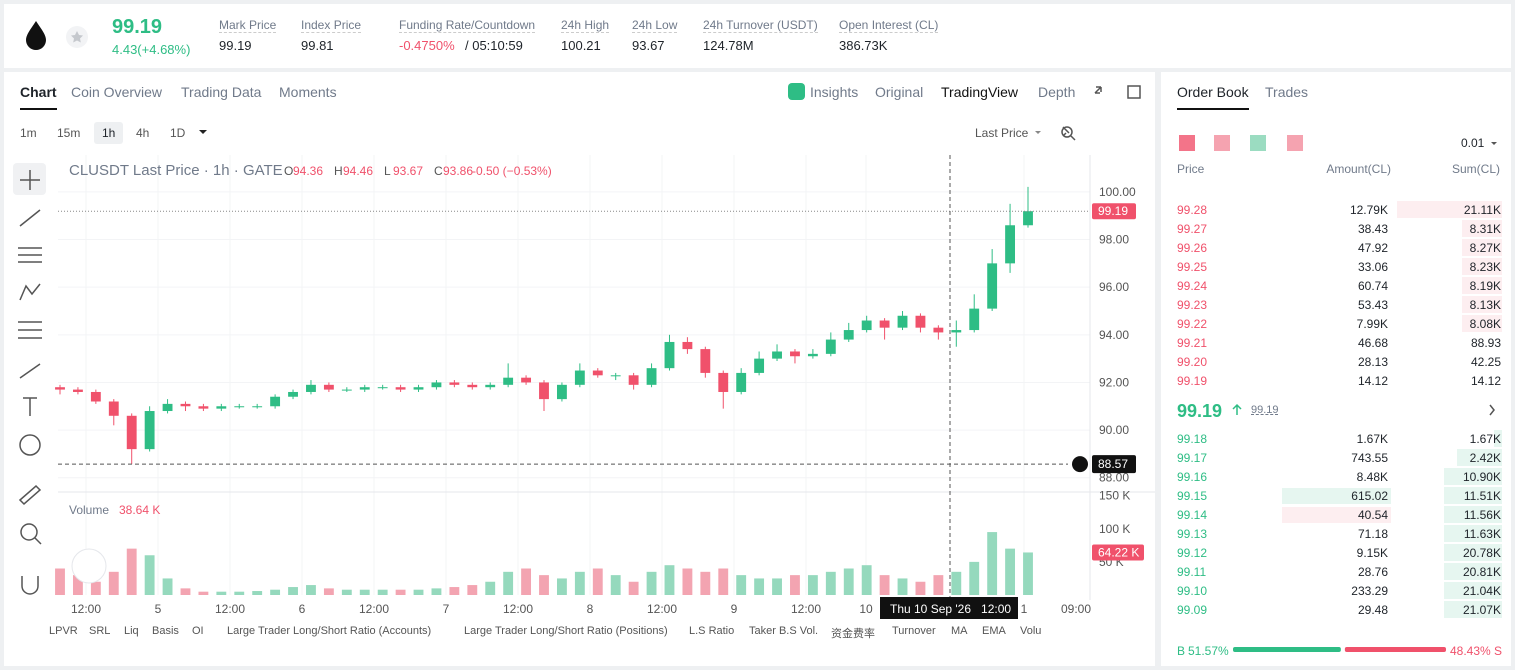  What do you see at coordinates (734, 609) in the screenshot?
I see `x-tick-label: 9` at bounding box center [734, 609].